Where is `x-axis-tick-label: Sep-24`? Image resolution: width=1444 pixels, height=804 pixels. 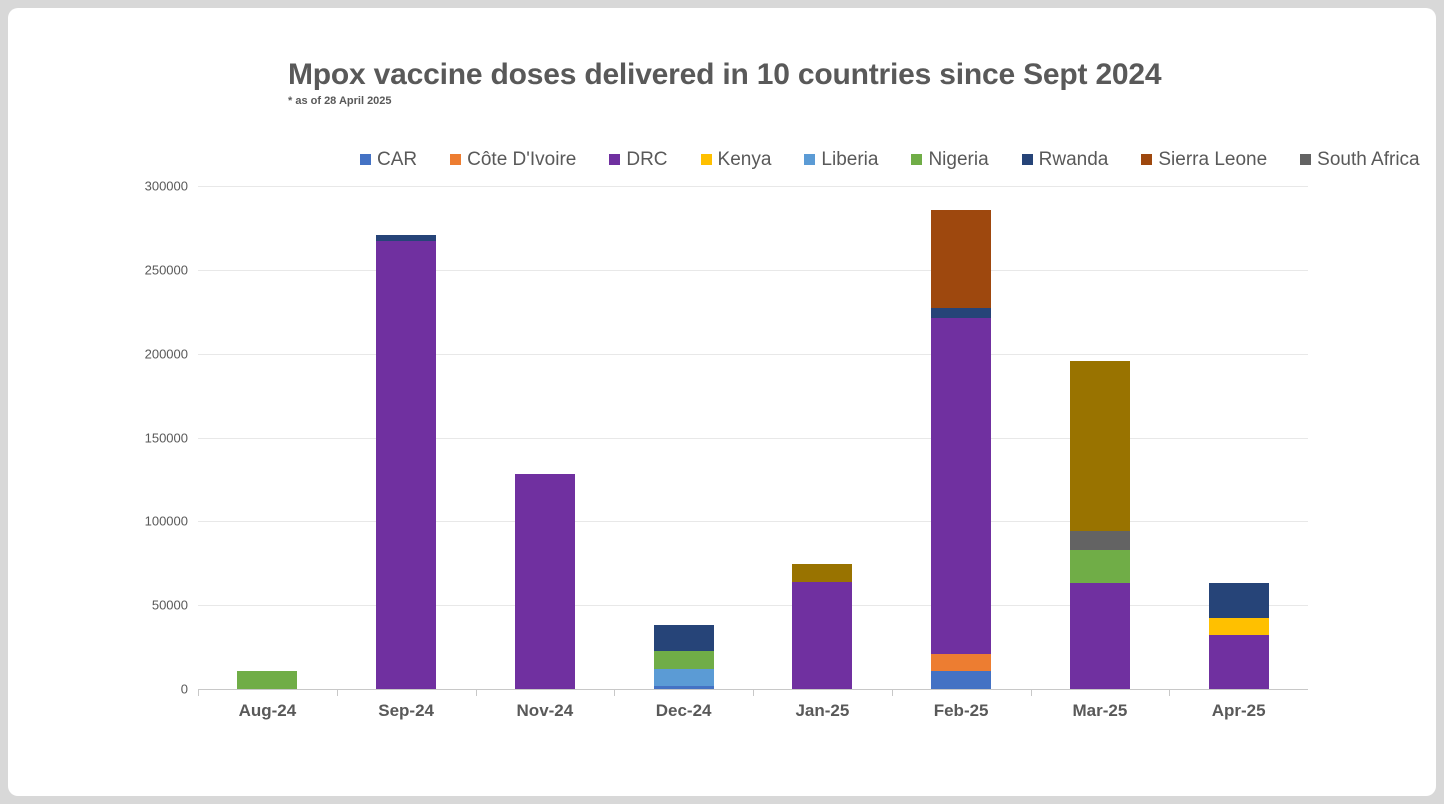 x-axis-tick-label: Sep-24 is located at coordinates (406, 710).